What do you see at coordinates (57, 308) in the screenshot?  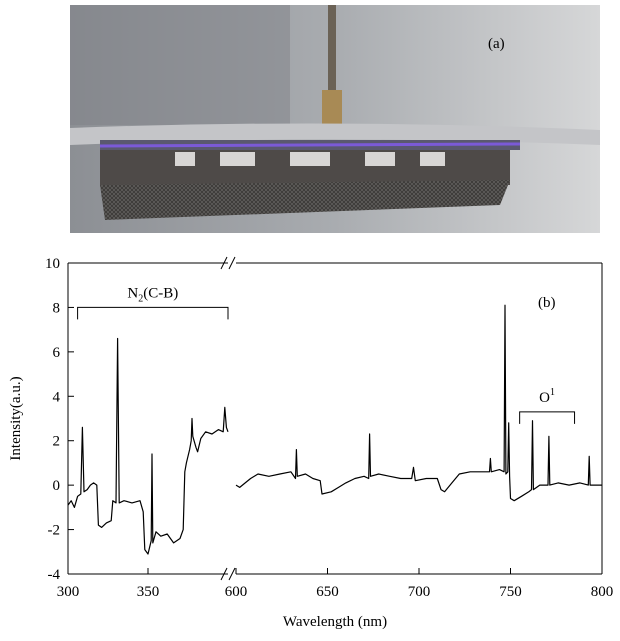 I see `y-tick-label: 8` at bounding box center [57, 308].